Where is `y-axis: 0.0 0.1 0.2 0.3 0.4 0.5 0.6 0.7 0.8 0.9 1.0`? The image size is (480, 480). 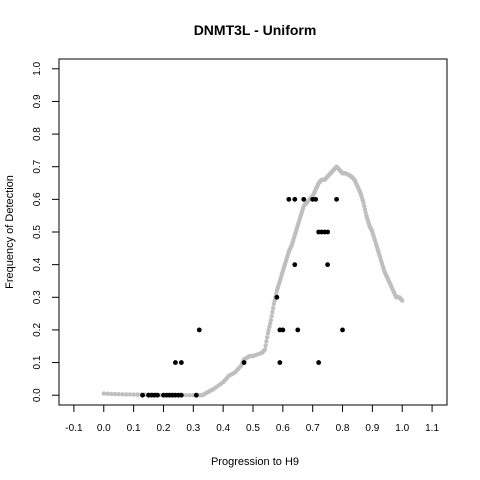 y-axis: 0.0 0.1 0.2 0.3 0.4 0.5 0.6 0.7 0.8 0.9 1.0 is located at coordinates (45, 231).